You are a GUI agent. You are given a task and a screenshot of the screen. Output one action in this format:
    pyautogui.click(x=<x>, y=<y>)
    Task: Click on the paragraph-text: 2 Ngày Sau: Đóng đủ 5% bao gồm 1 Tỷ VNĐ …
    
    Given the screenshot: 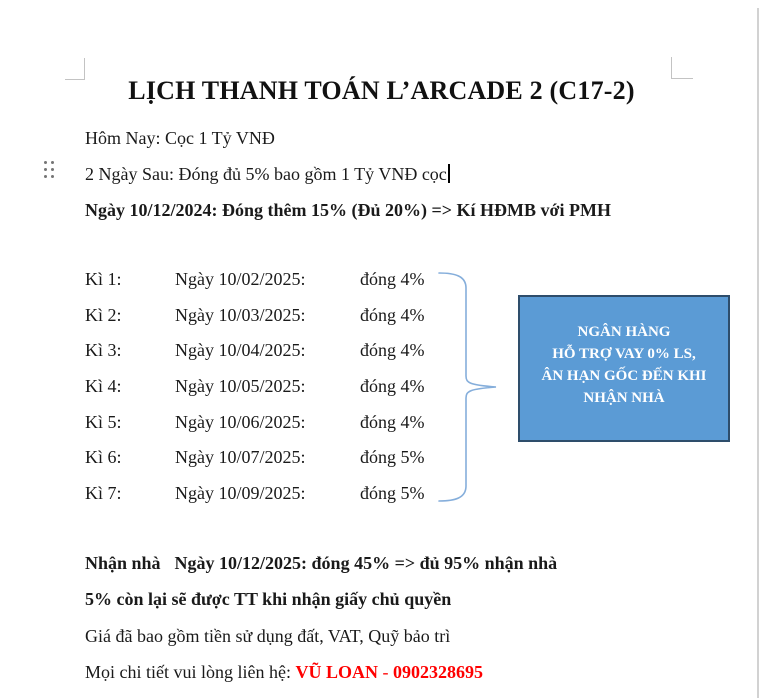 What is the action you would take?
    pyautogui.click(x=266, y=174)
    